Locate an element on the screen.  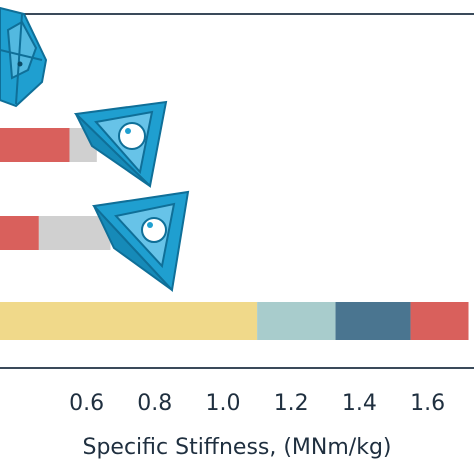
x-tick-label: 0.8 is located at coordinates (154, 403).